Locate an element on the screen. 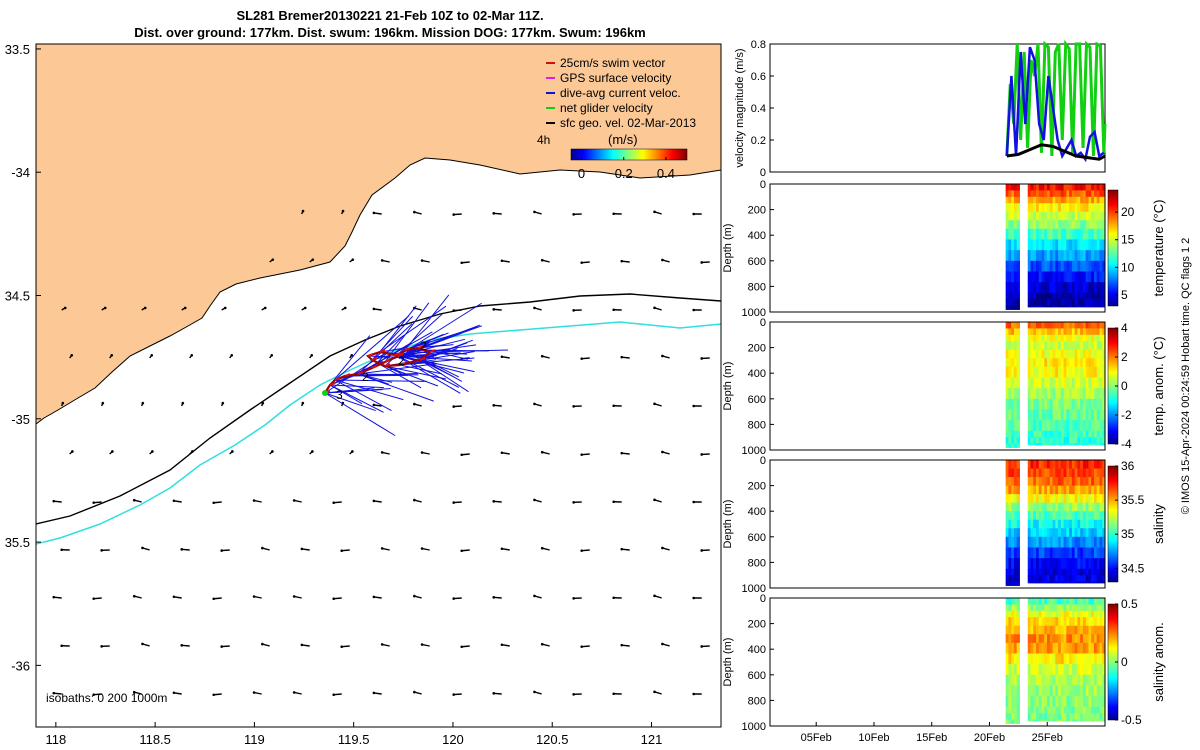  depth-tick-label: 800 is located at coordinates (757, 701).